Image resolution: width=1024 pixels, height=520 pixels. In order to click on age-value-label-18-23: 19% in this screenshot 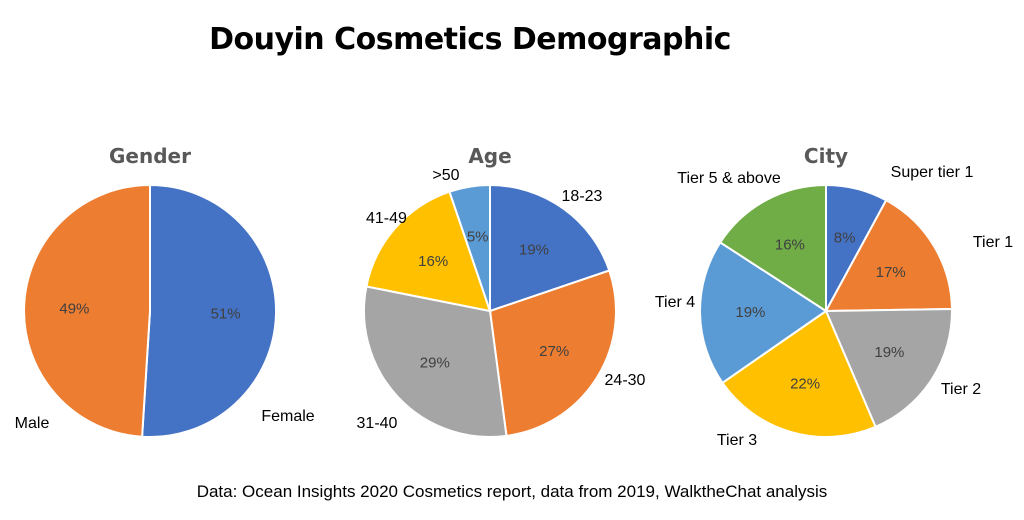, I will do `click(534, 250)`.